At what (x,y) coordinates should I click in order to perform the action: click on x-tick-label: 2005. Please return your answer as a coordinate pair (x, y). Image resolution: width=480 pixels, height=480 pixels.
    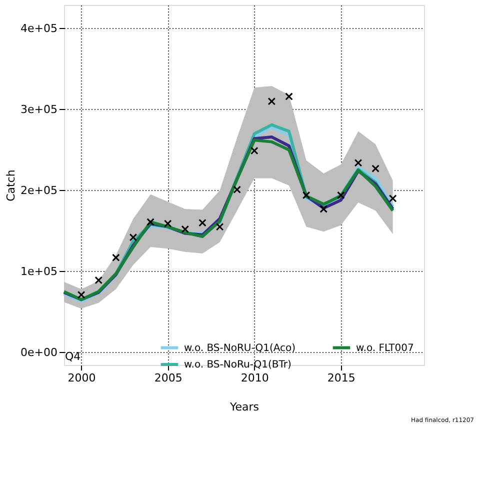
    Looking at the image, I should click on (168, 378).